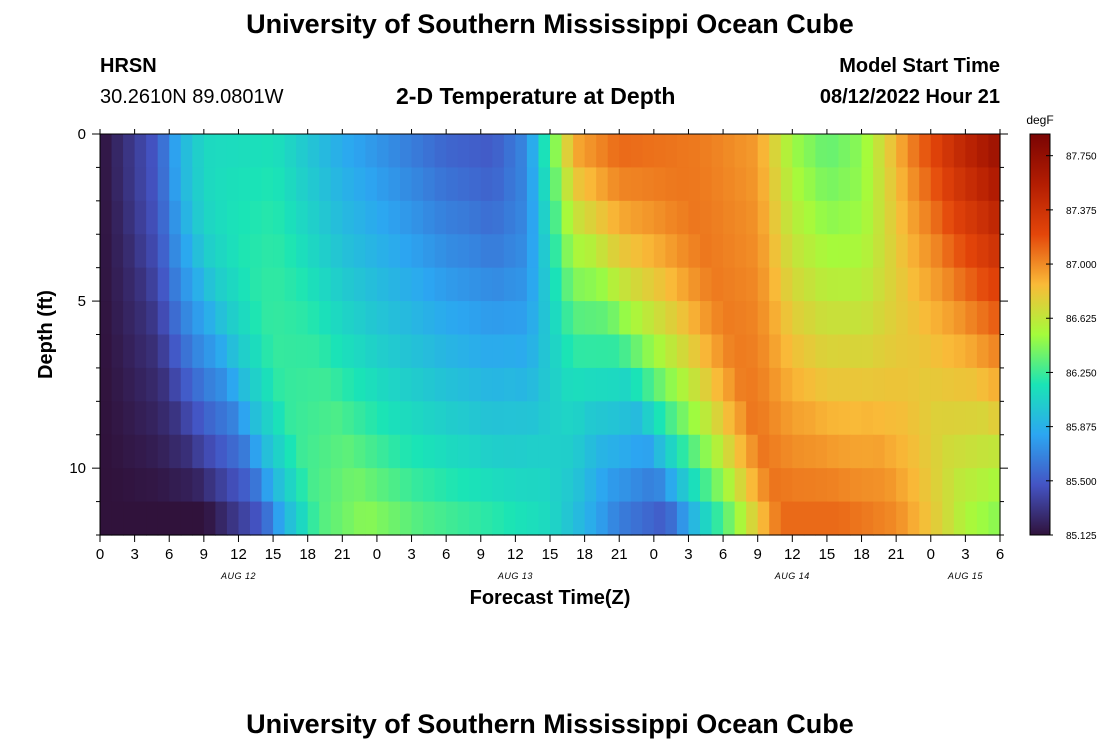 The image size is (1100, 750). I want to click on chart-subtitle: 2-D Temperature at Depth, so click(536, 96).